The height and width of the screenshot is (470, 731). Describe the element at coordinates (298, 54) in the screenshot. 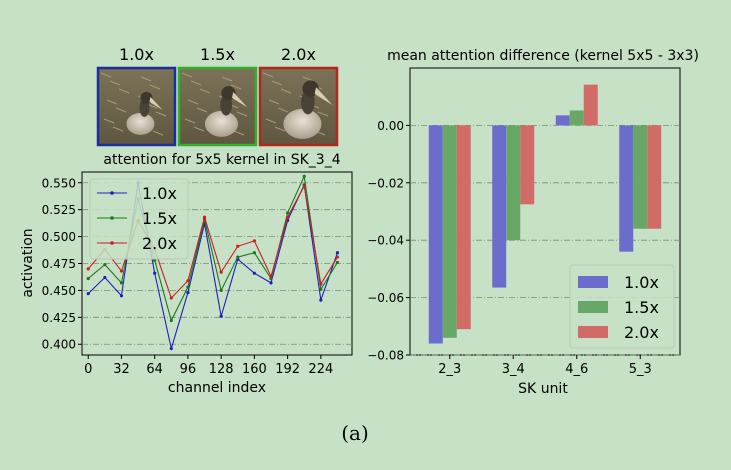

I see `thumbnail-label: 2.0x` at that location.